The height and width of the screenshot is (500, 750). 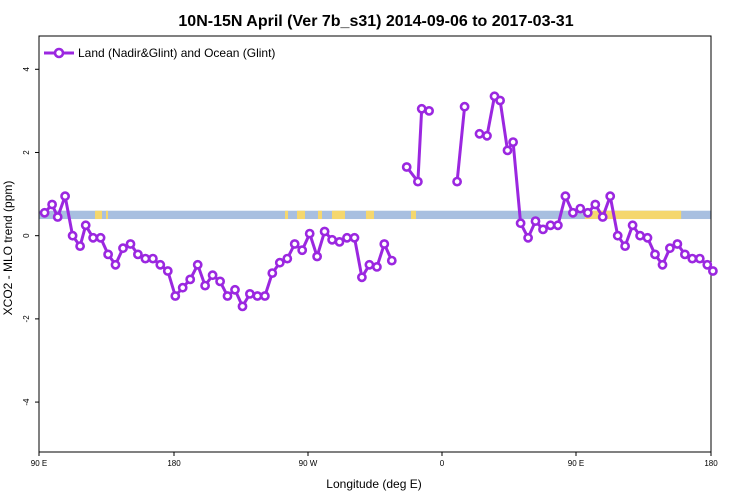 I want to click on y-axis: -4 -2 0 2 4, so click(x=30, y=236).